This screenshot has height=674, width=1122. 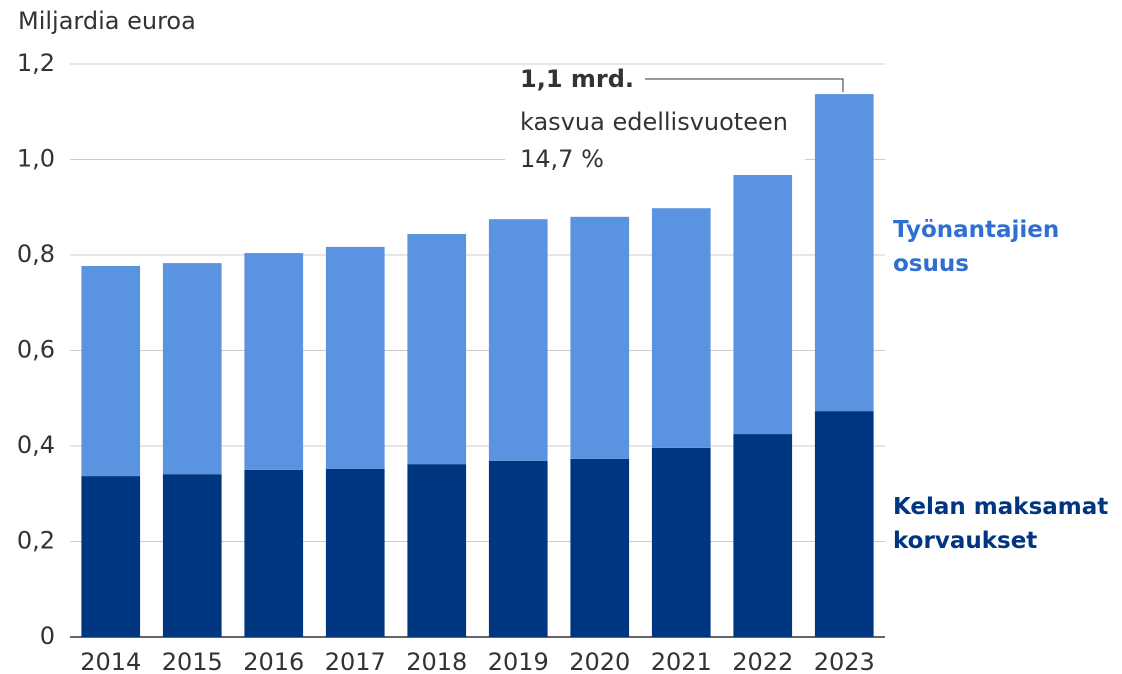 What do you see at coordinates (436, 661) in the screenshot?
I see `x-tick-label: 2018` at bounding box center [436, 661].